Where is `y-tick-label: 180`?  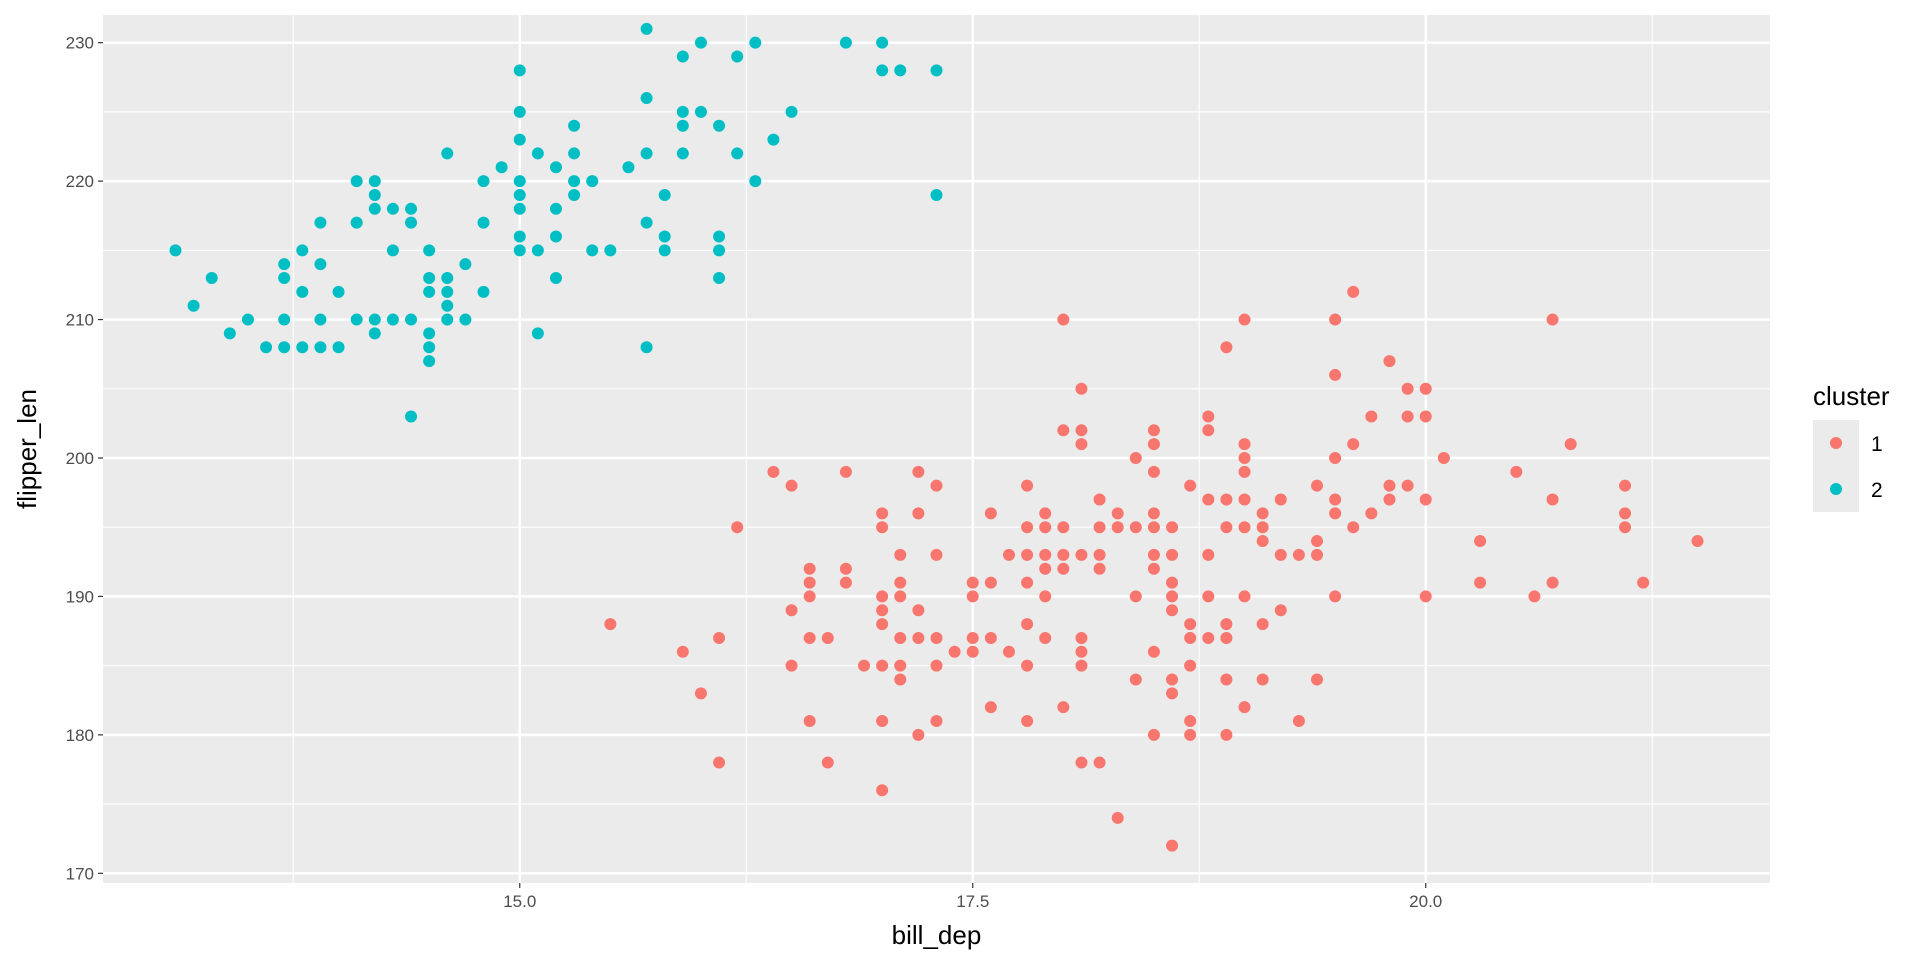 y-tick-label: 180 is located at coordinates (80, 735).